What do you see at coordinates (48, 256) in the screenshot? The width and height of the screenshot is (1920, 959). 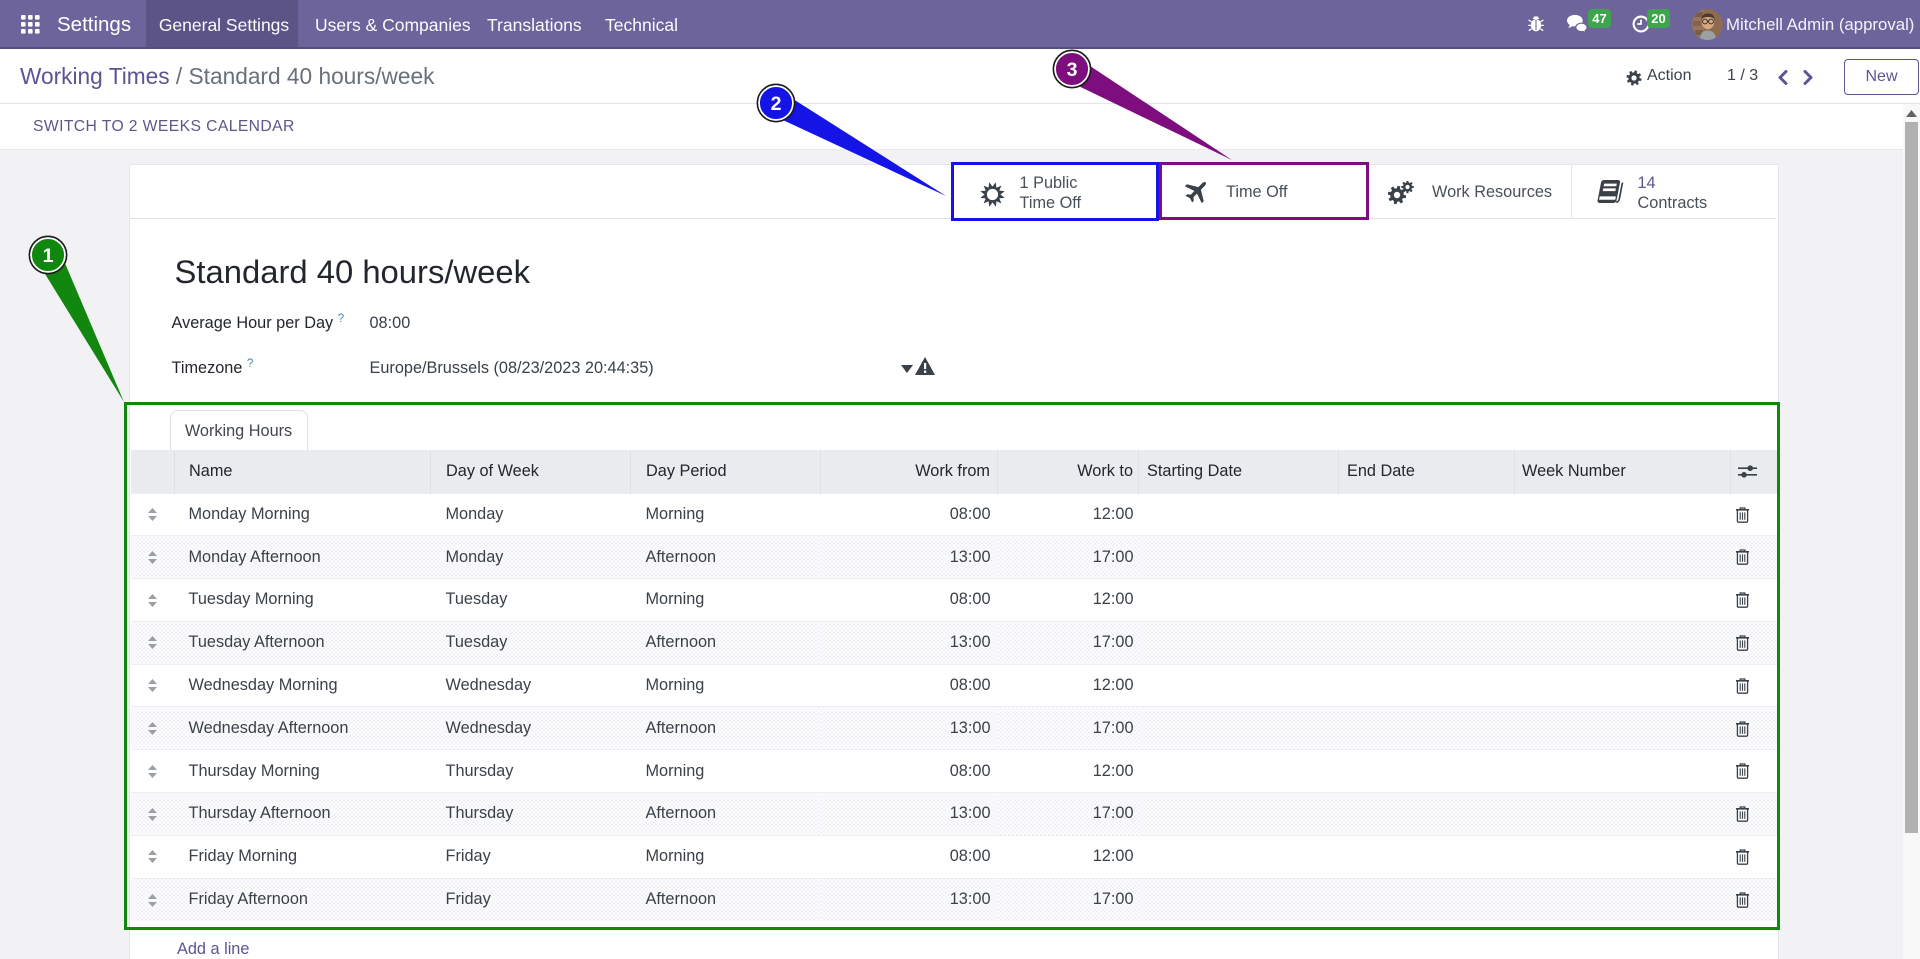 I see `svg-text: 1` at bounding box center [48, 256].